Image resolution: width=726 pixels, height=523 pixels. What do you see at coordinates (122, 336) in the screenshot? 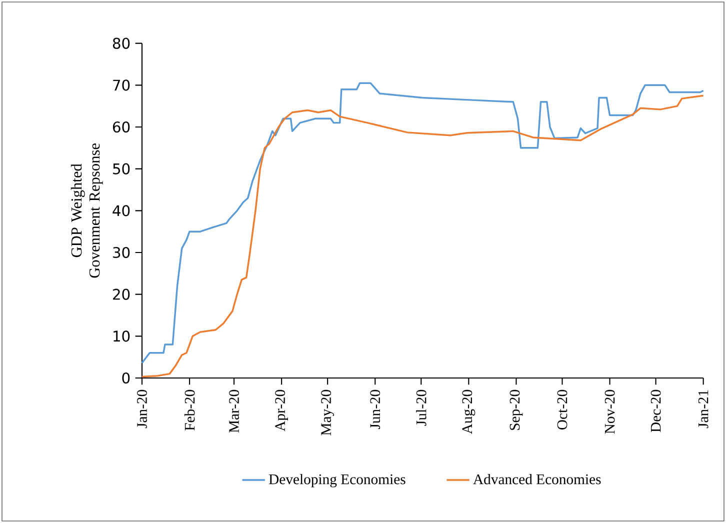
I see `y-tick-label: 10` at bounding box center [122, 336].